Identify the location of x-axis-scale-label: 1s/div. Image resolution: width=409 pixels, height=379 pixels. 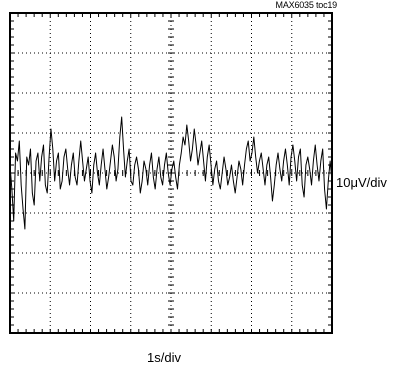
(164, 357).